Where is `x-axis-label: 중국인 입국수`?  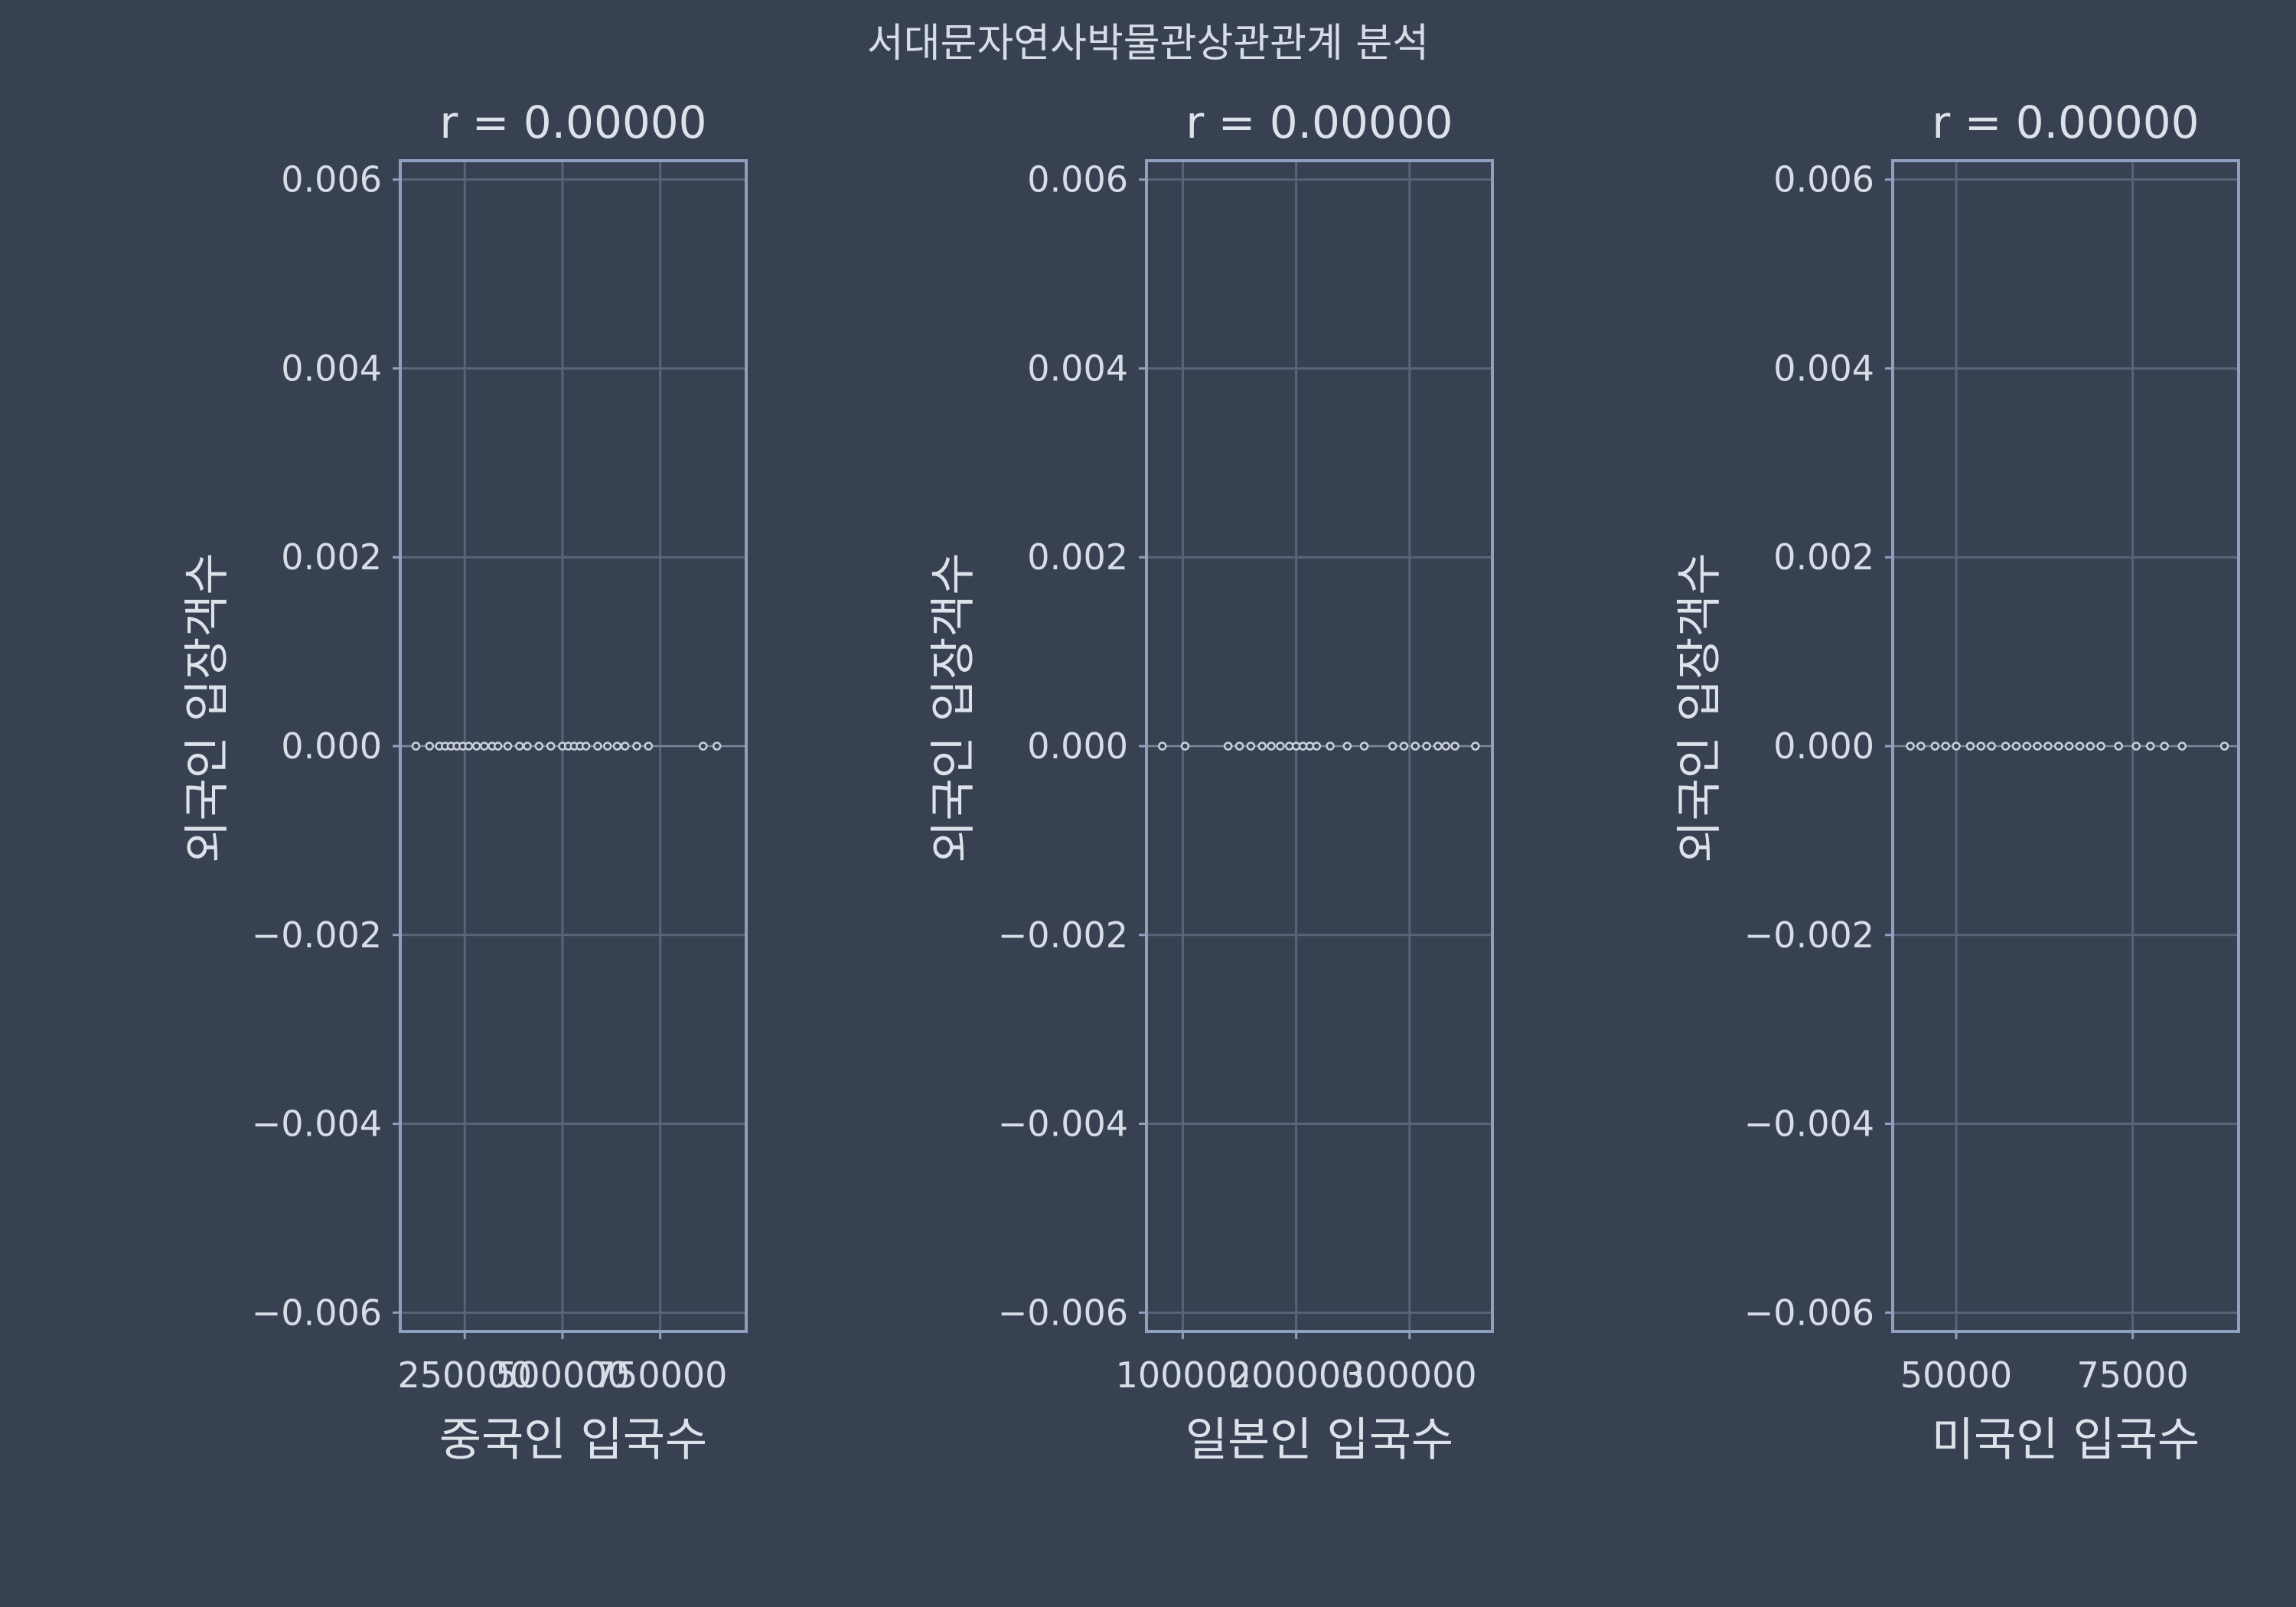
x-axis-label: 중국인 입국수 is located at coordinates (573, 1440).